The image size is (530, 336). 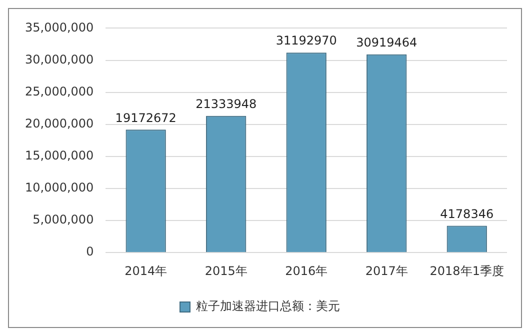 What do you see at coordinates (387, 42) in the screenshot?
I see `data-label: 30919464` at bounding box center [387, 42].